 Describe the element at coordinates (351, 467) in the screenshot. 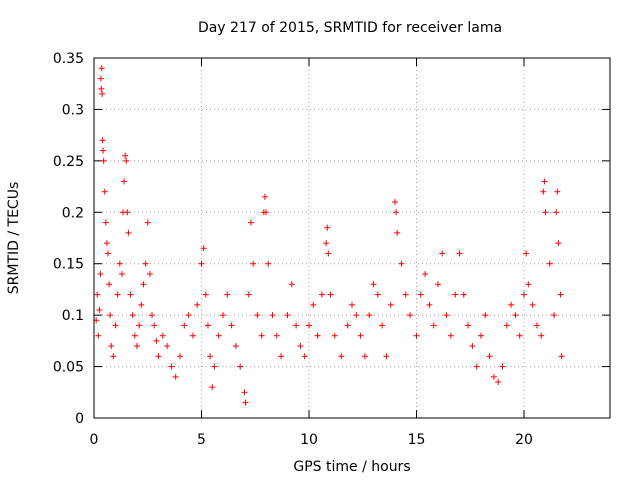

I see `x-axis-label: GPS time / hours` at that location.